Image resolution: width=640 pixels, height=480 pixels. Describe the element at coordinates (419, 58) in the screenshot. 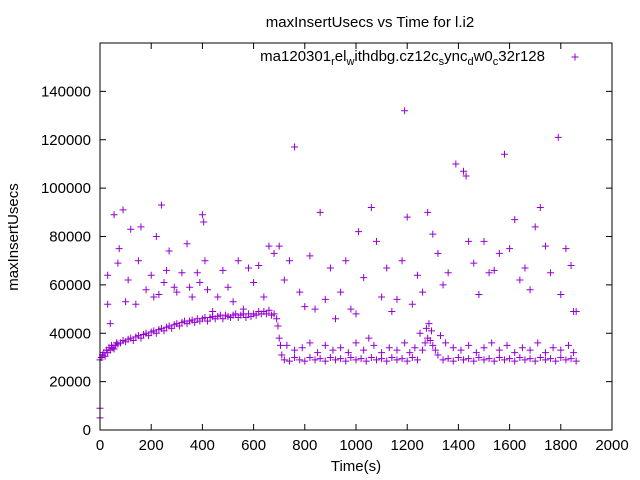

I see `legend: ma120301relwithdbg.cz12csyncdw0c32r128` at that location.